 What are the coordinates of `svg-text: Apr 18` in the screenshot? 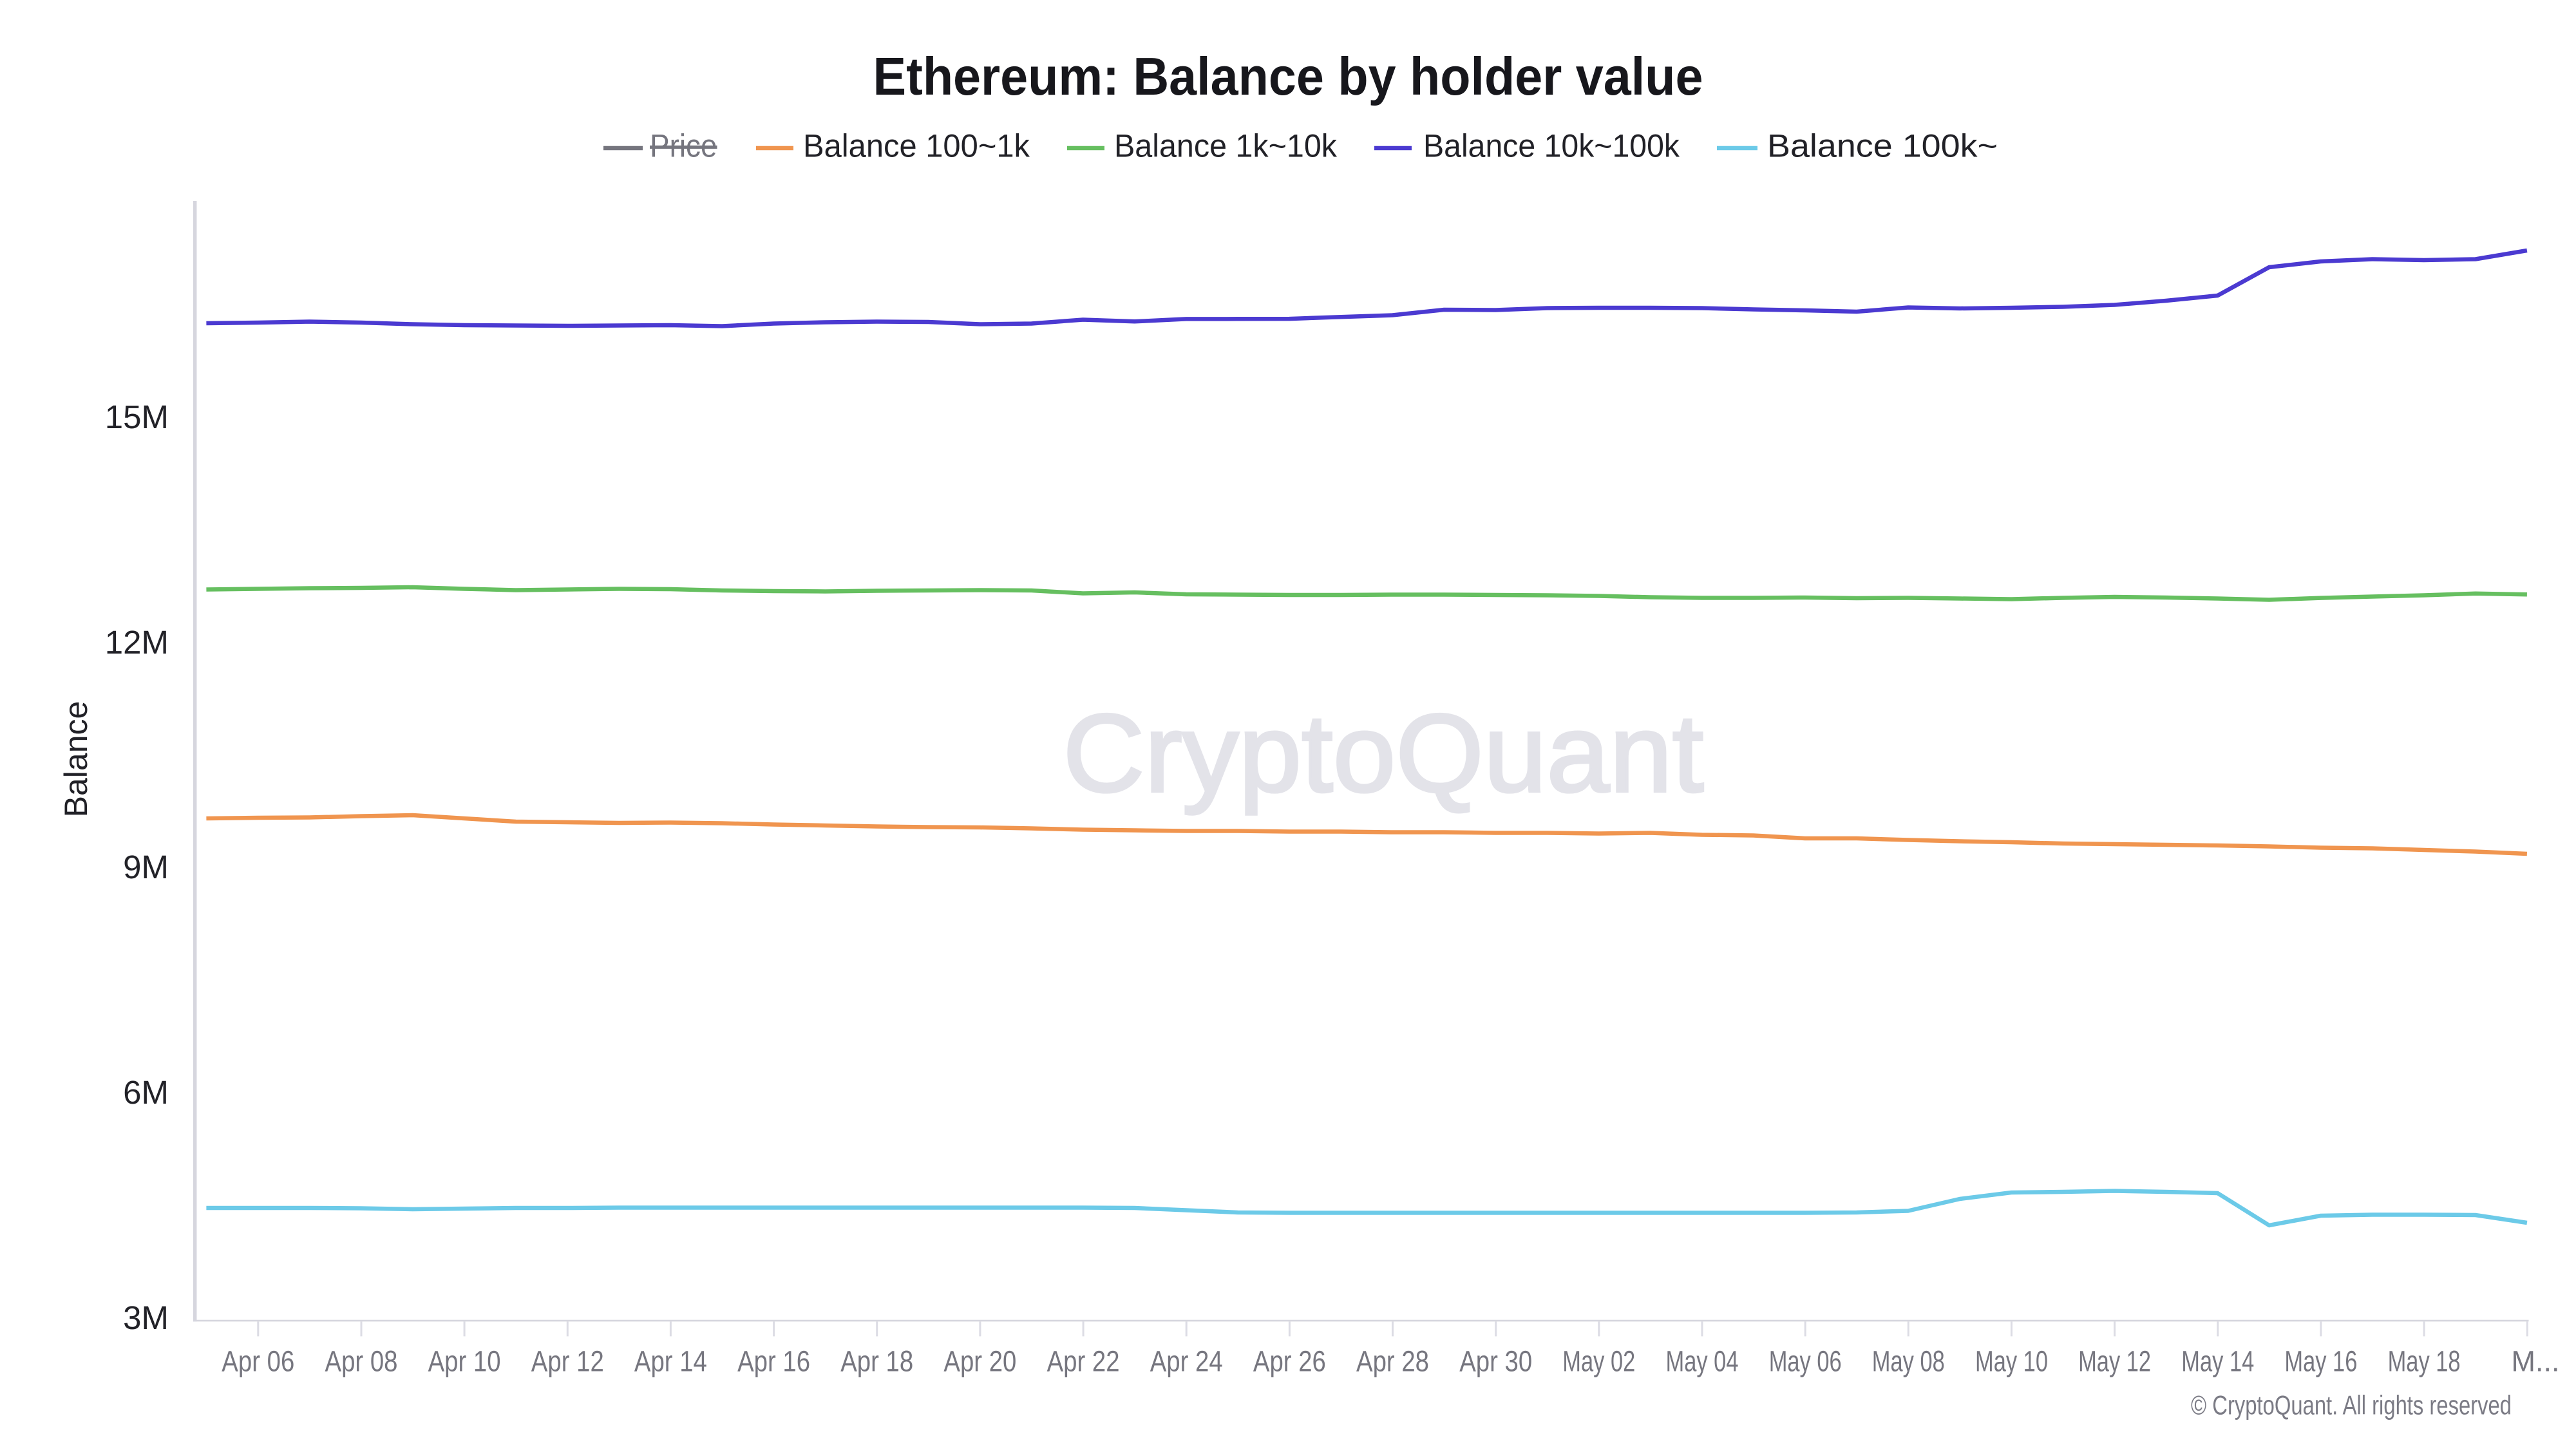 It's located at (877, 1361).